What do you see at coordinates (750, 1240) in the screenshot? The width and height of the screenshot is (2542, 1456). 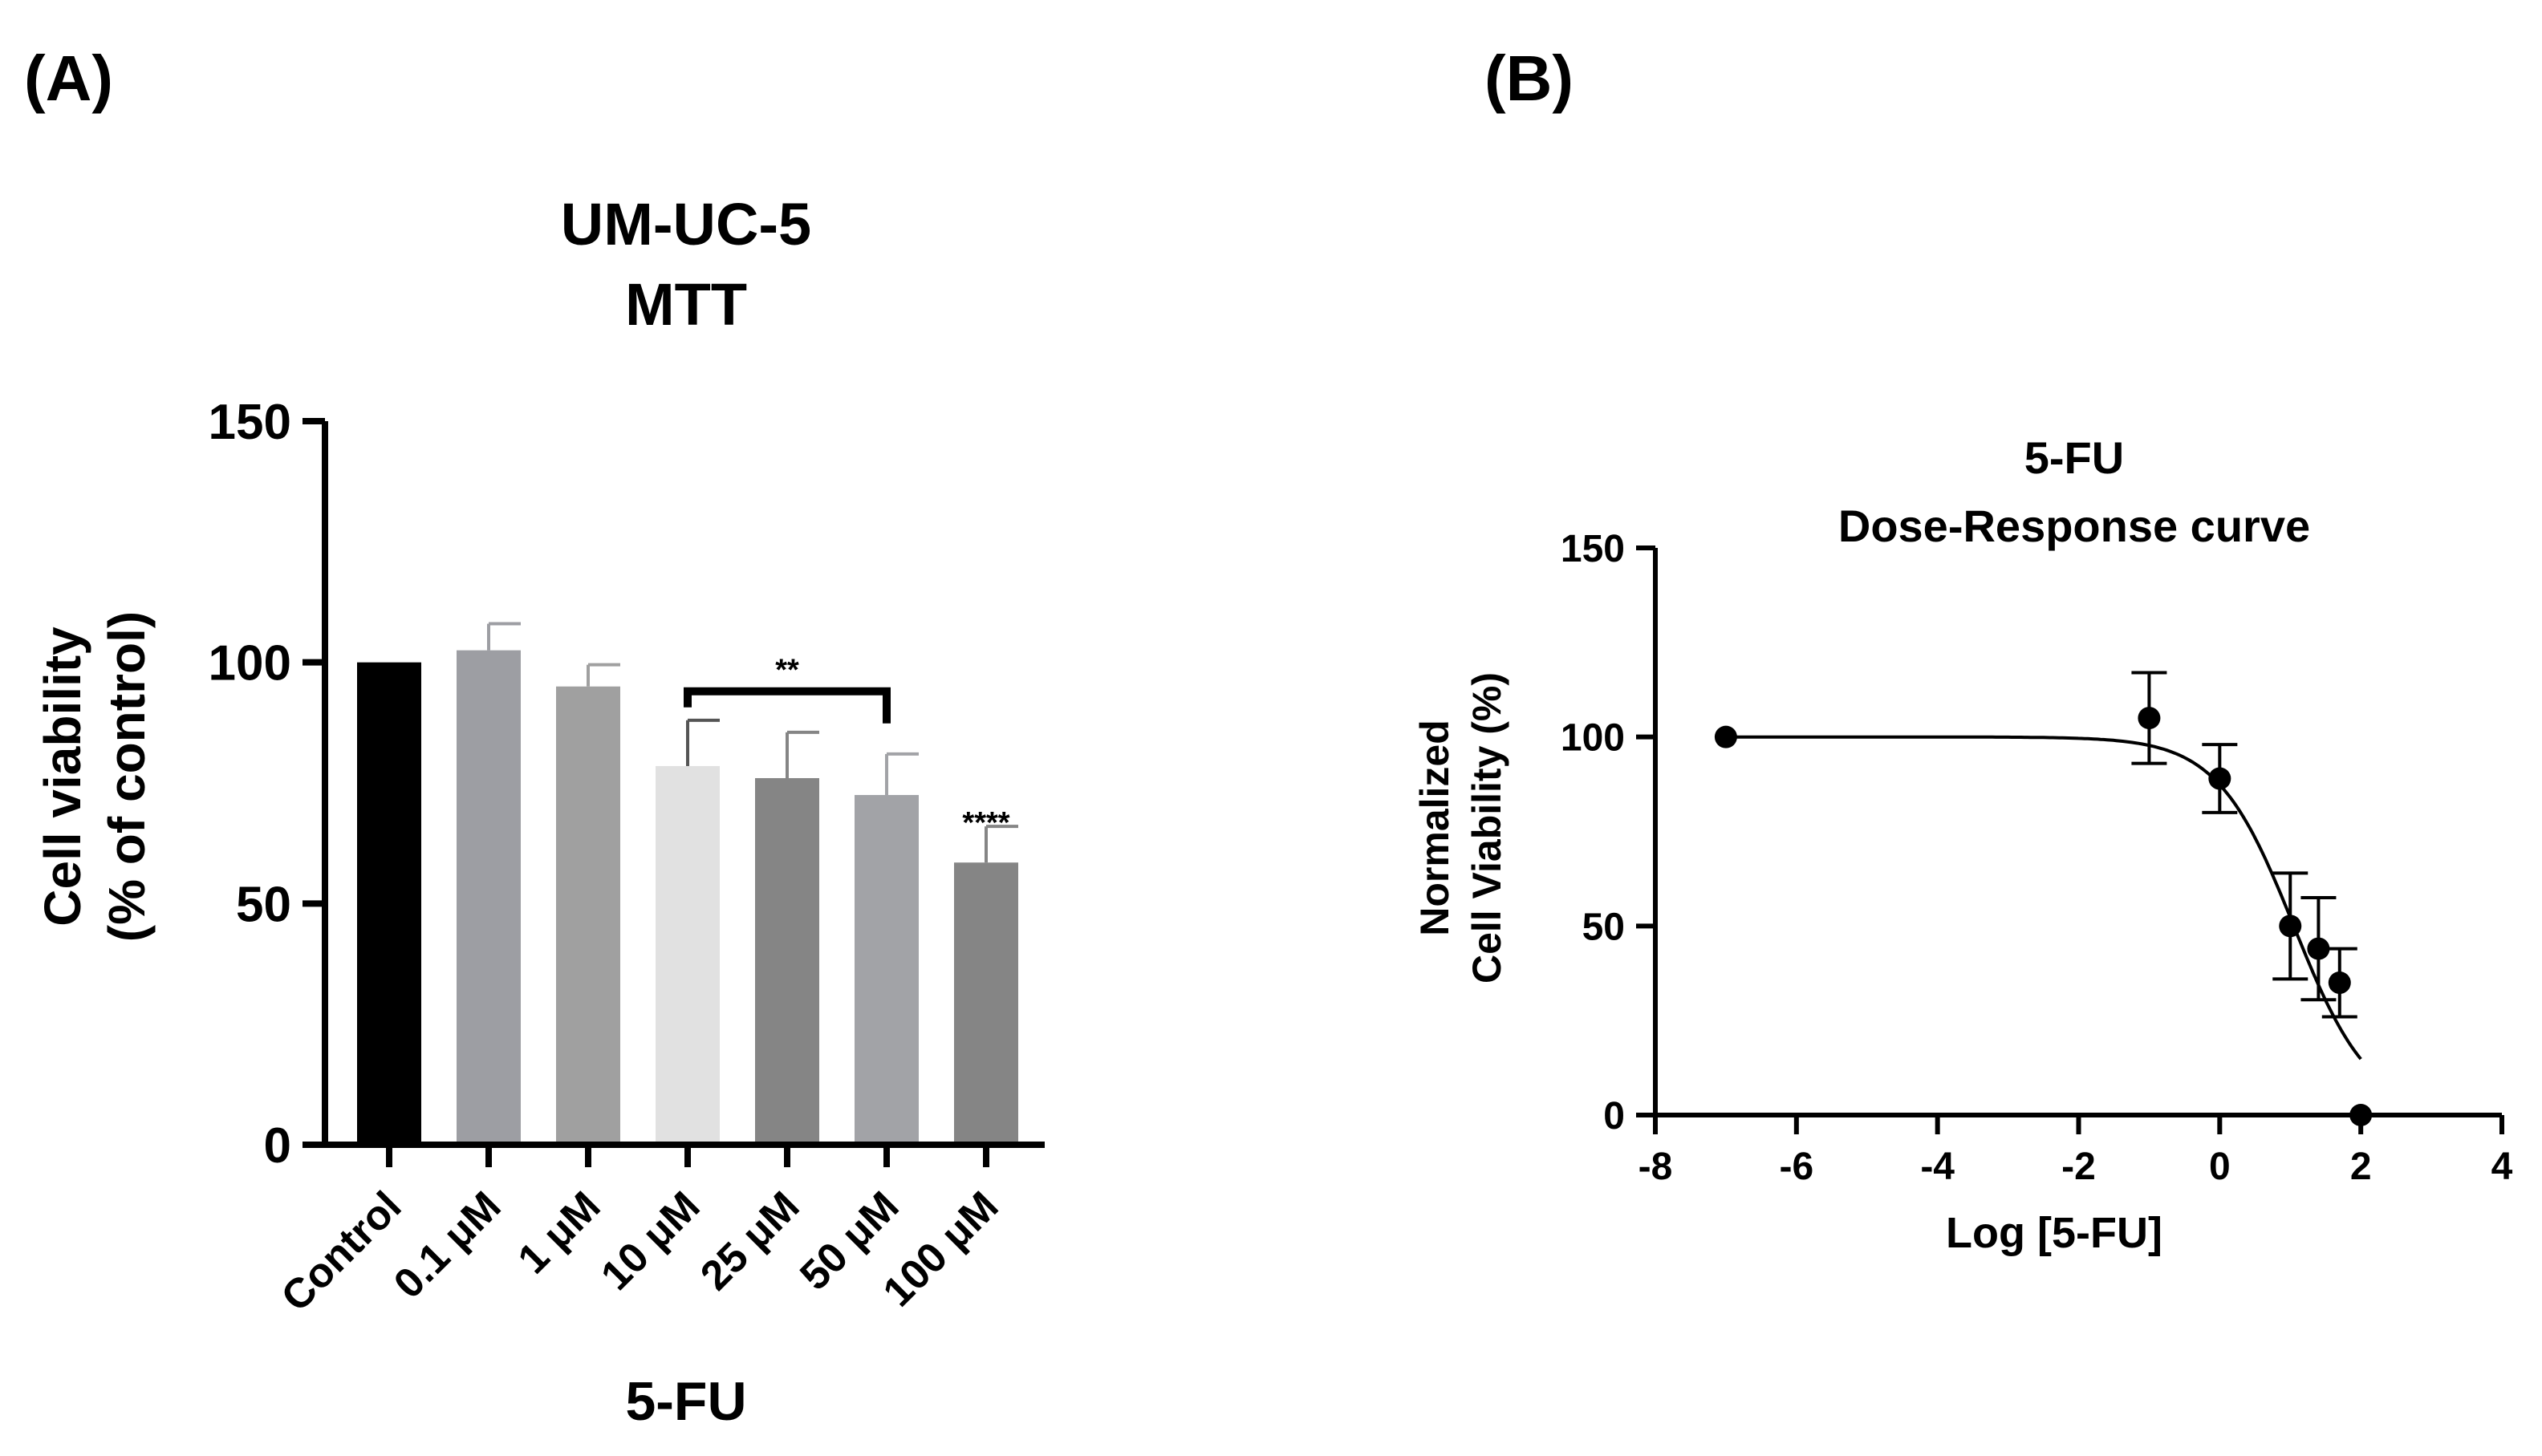 I see `x-tick-label: 25 μM` at bounding box center [750, 1240].